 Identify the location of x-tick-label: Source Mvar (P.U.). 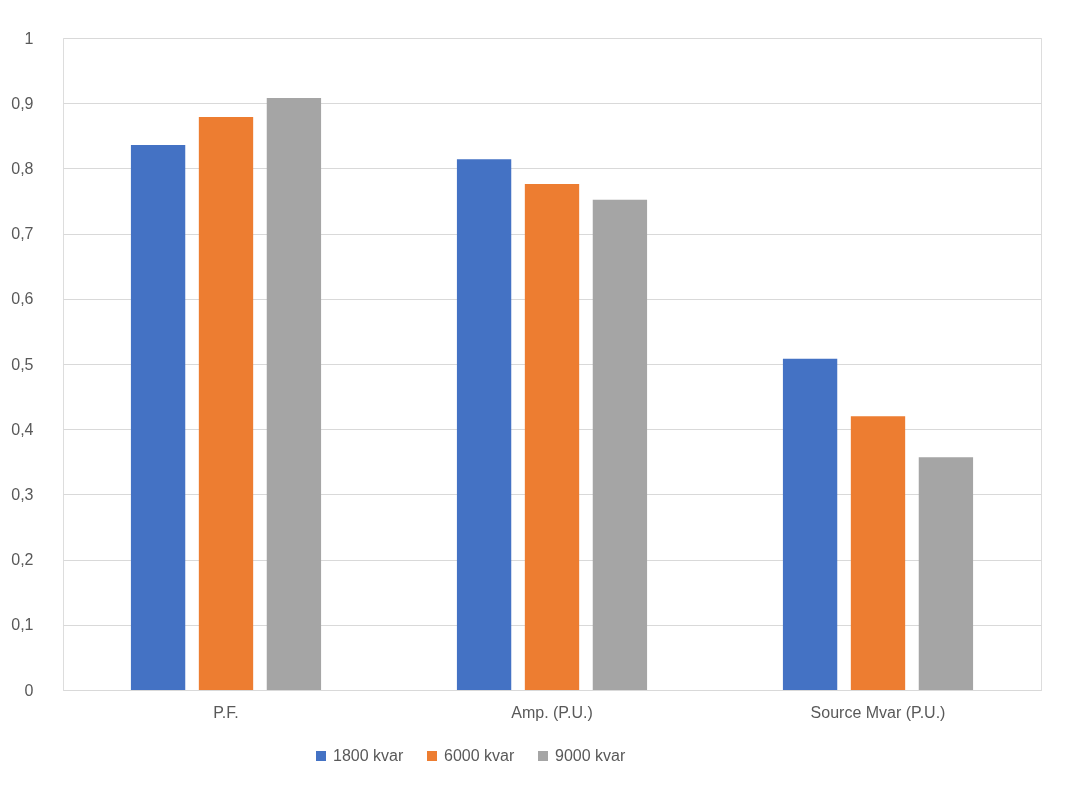
(878, 712).